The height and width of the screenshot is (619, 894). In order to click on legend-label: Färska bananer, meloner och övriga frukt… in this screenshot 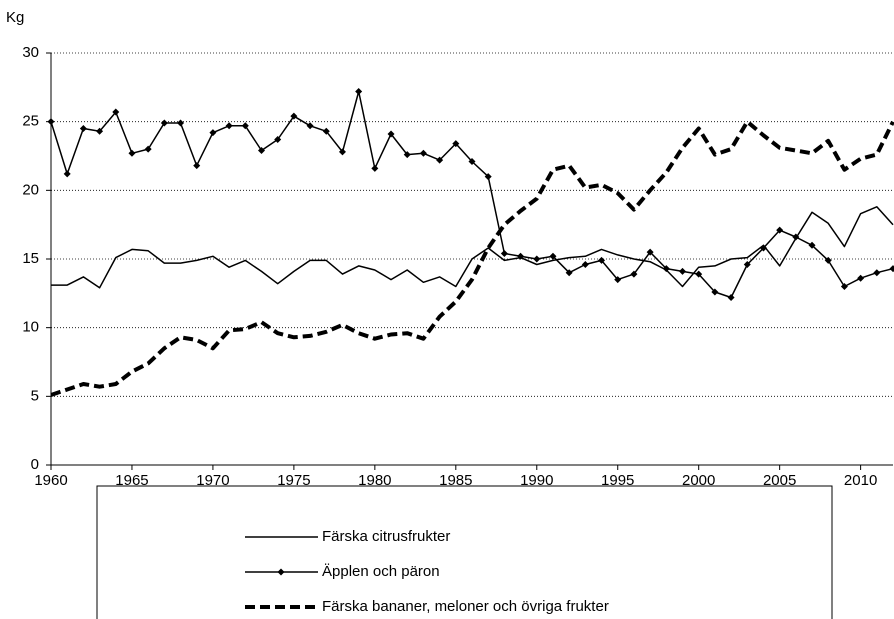, I will do `click(465, 606)`.